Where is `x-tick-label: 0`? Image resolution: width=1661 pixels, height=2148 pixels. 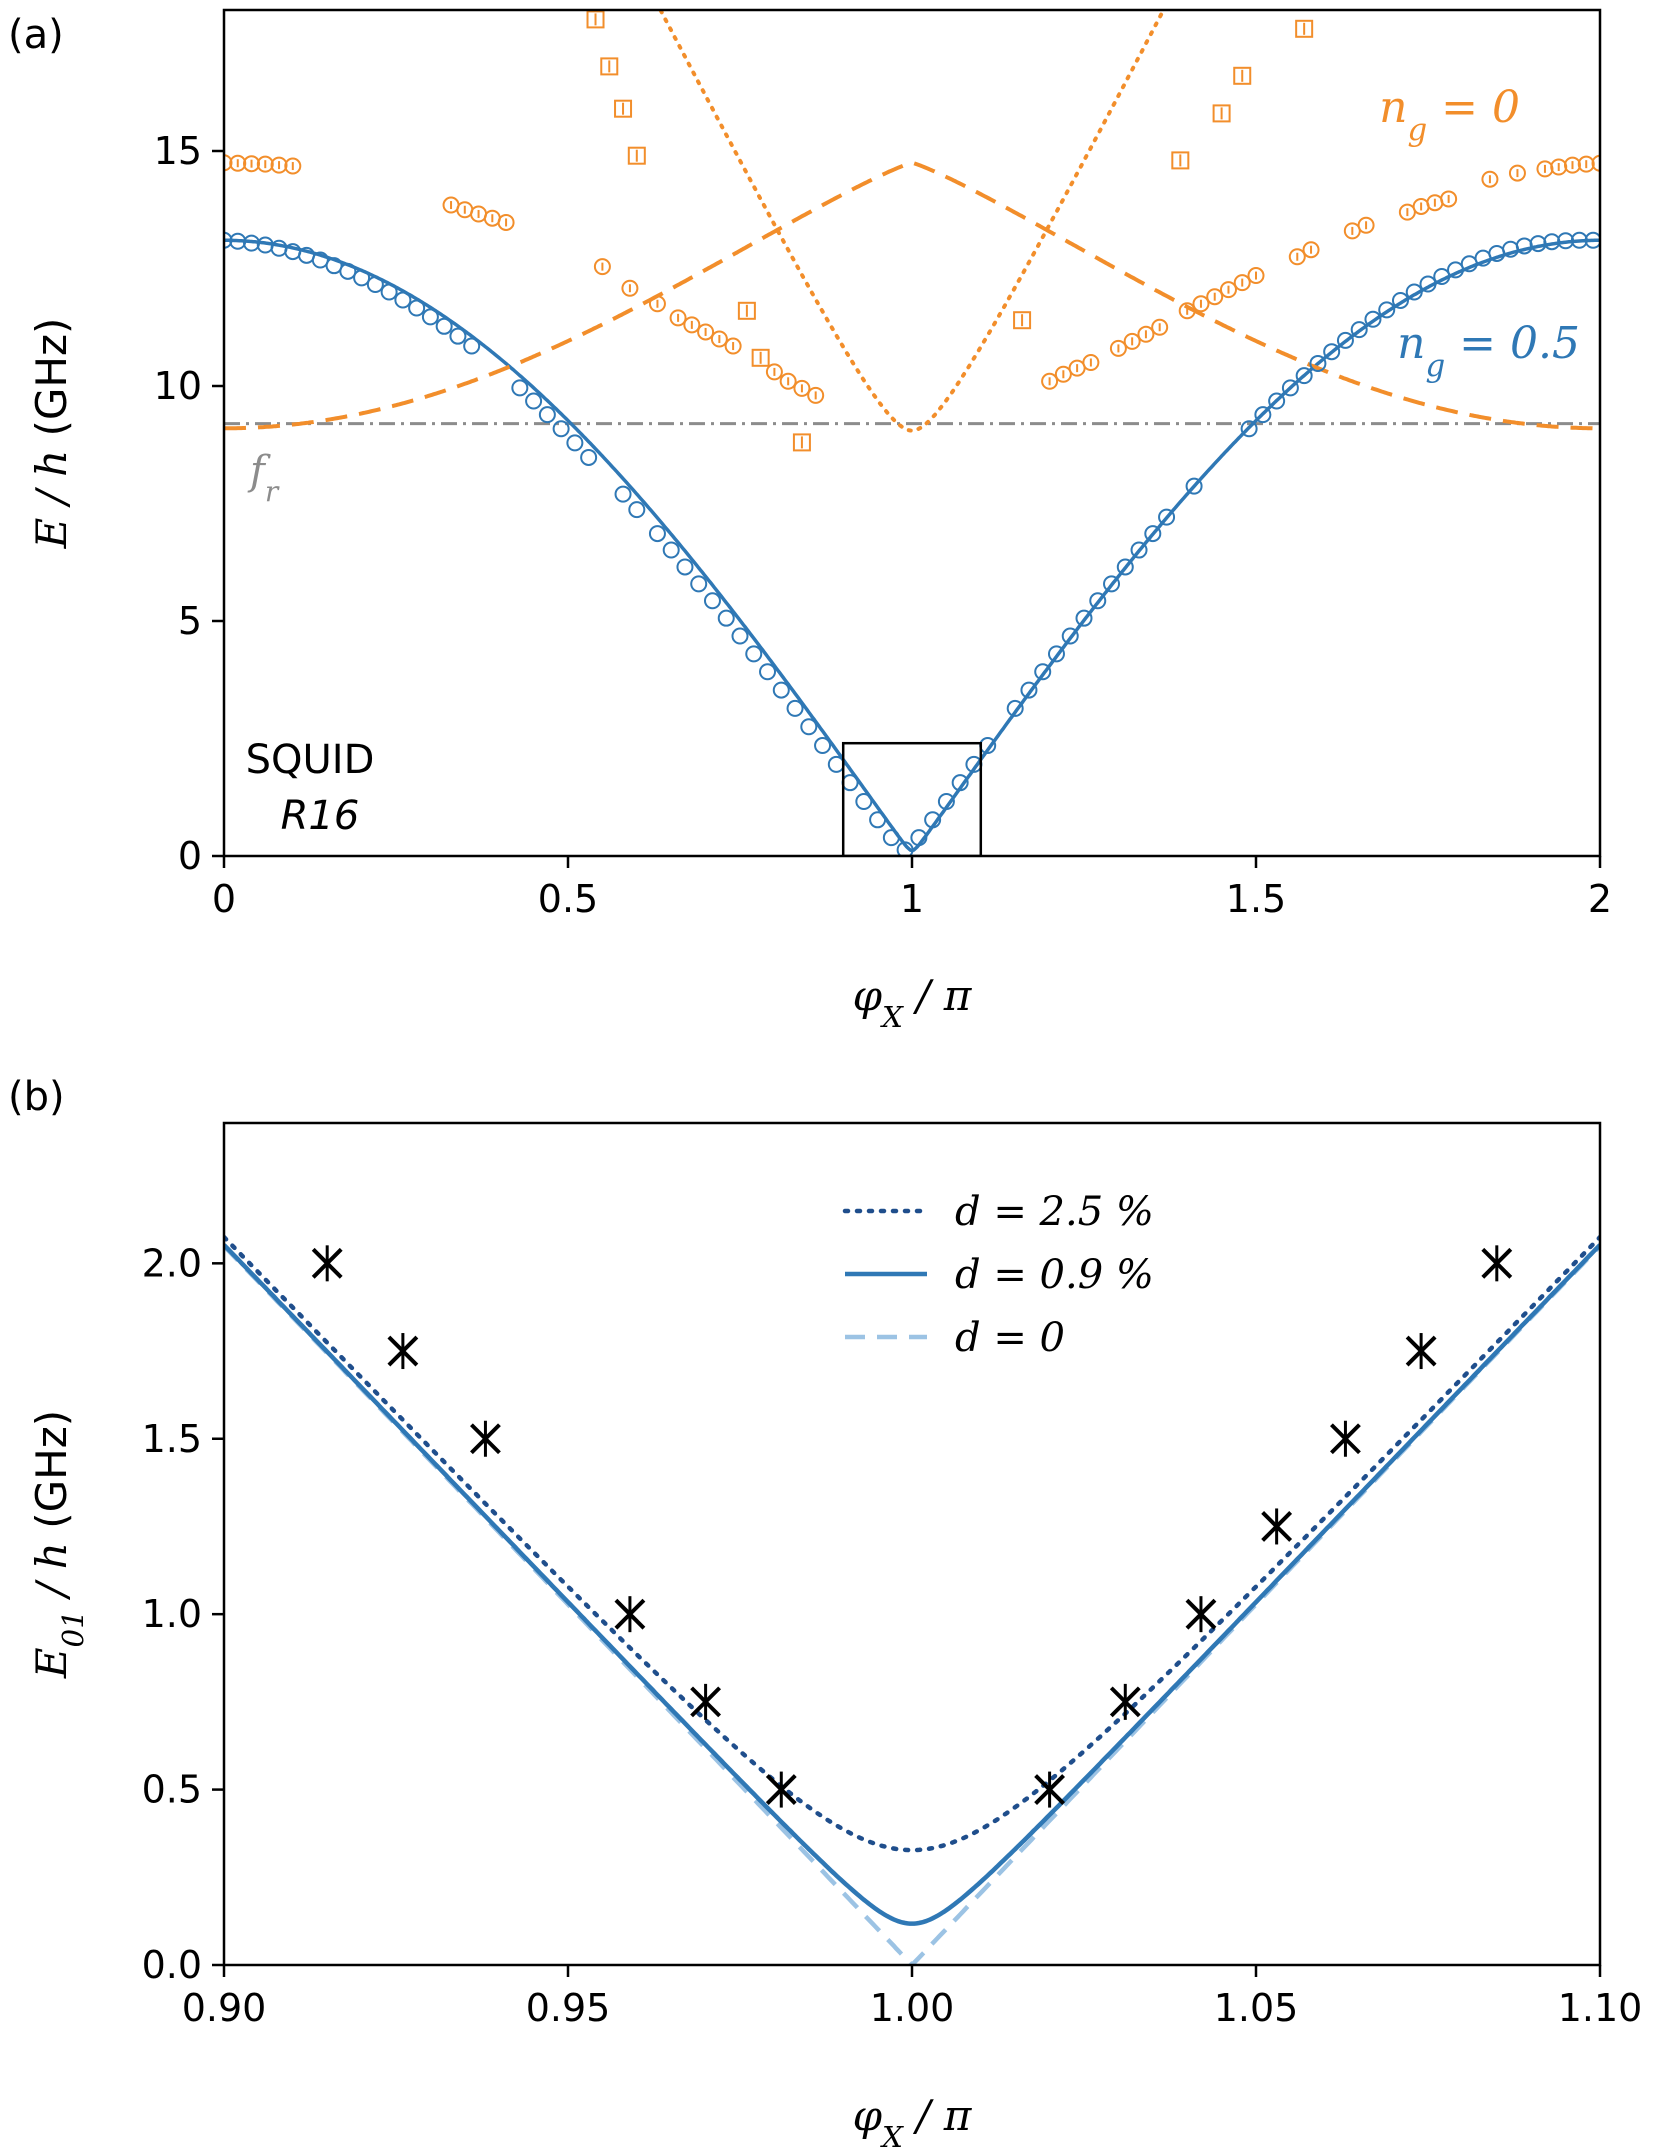 x-tick-label: 0 is located at coordinates (224, 899).